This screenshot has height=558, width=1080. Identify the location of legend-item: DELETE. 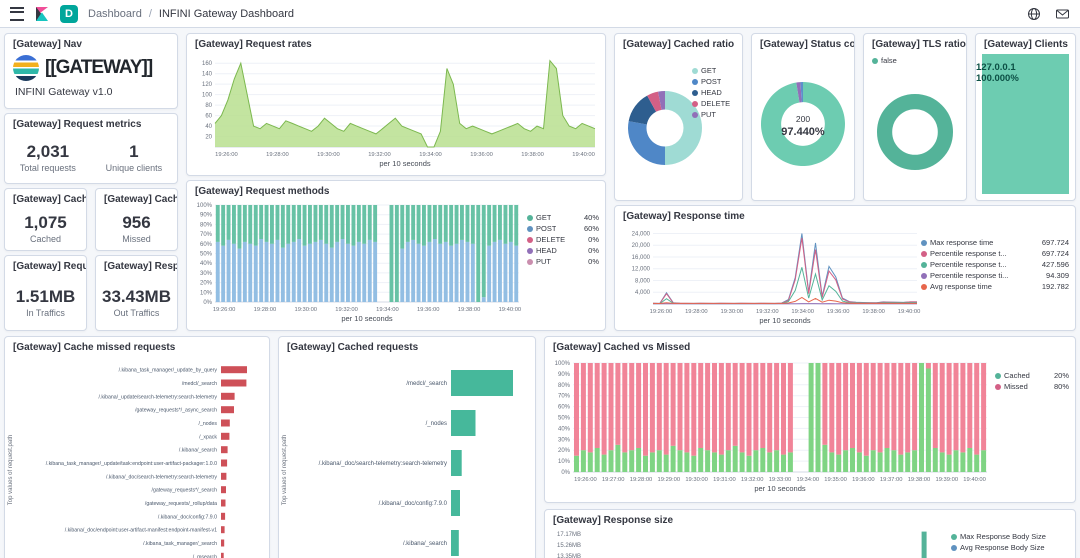
(714, 103).